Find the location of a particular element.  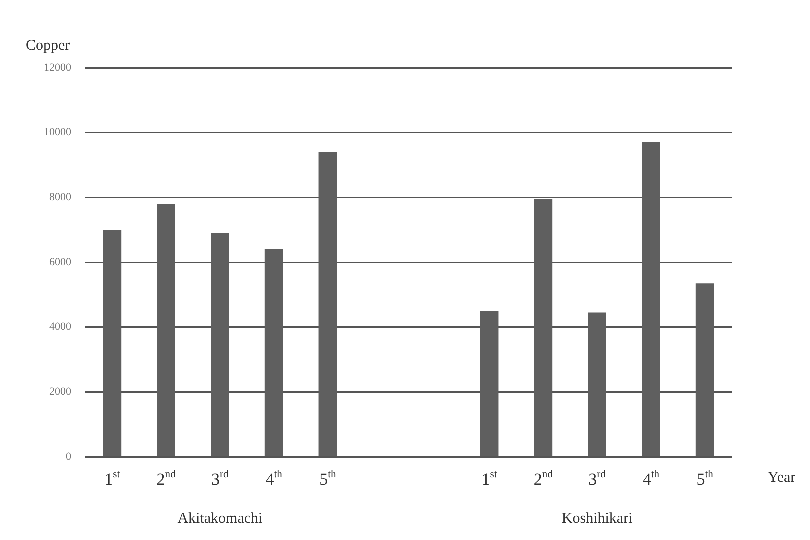

y-axis-title: Copper is located at coordinates (48, 46).